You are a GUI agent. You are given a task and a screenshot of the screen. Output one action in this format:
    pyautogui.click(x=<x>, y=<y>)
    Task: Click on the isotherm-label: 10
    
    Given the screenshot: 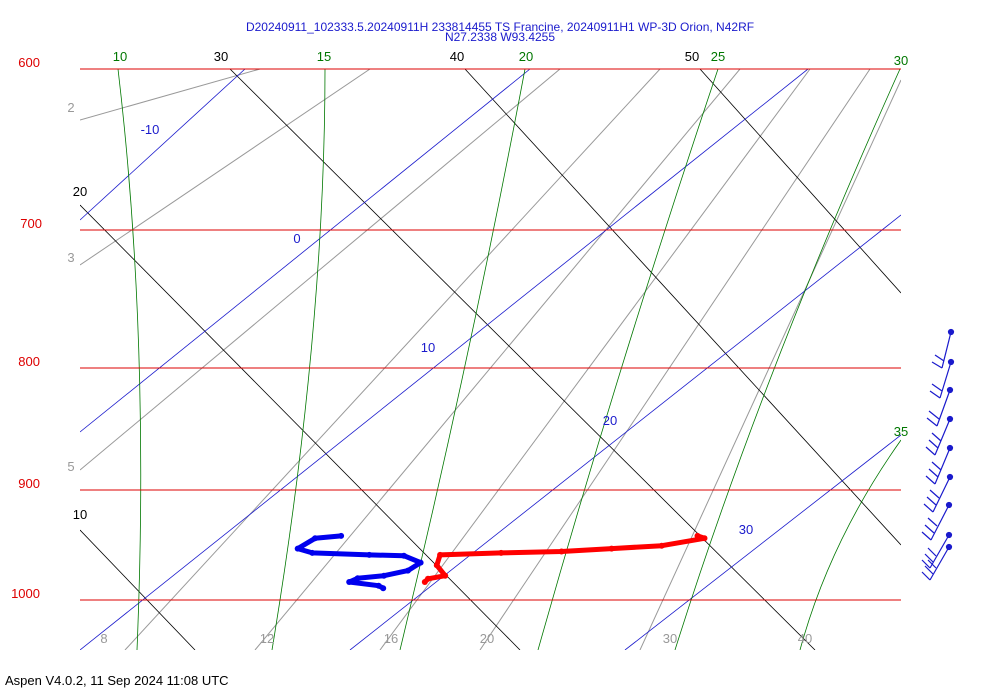 What is the action you would take?
    pyautogui.click(x=80, y=514)
    